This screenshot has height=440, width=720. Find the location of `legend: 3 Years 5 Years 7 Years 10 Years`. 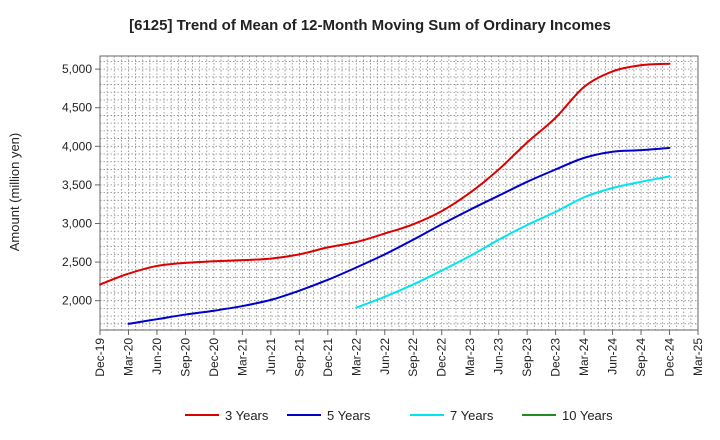

legend: 3 Years 5 Years 7 Years 10 Years is located at coordinates (399, 415).